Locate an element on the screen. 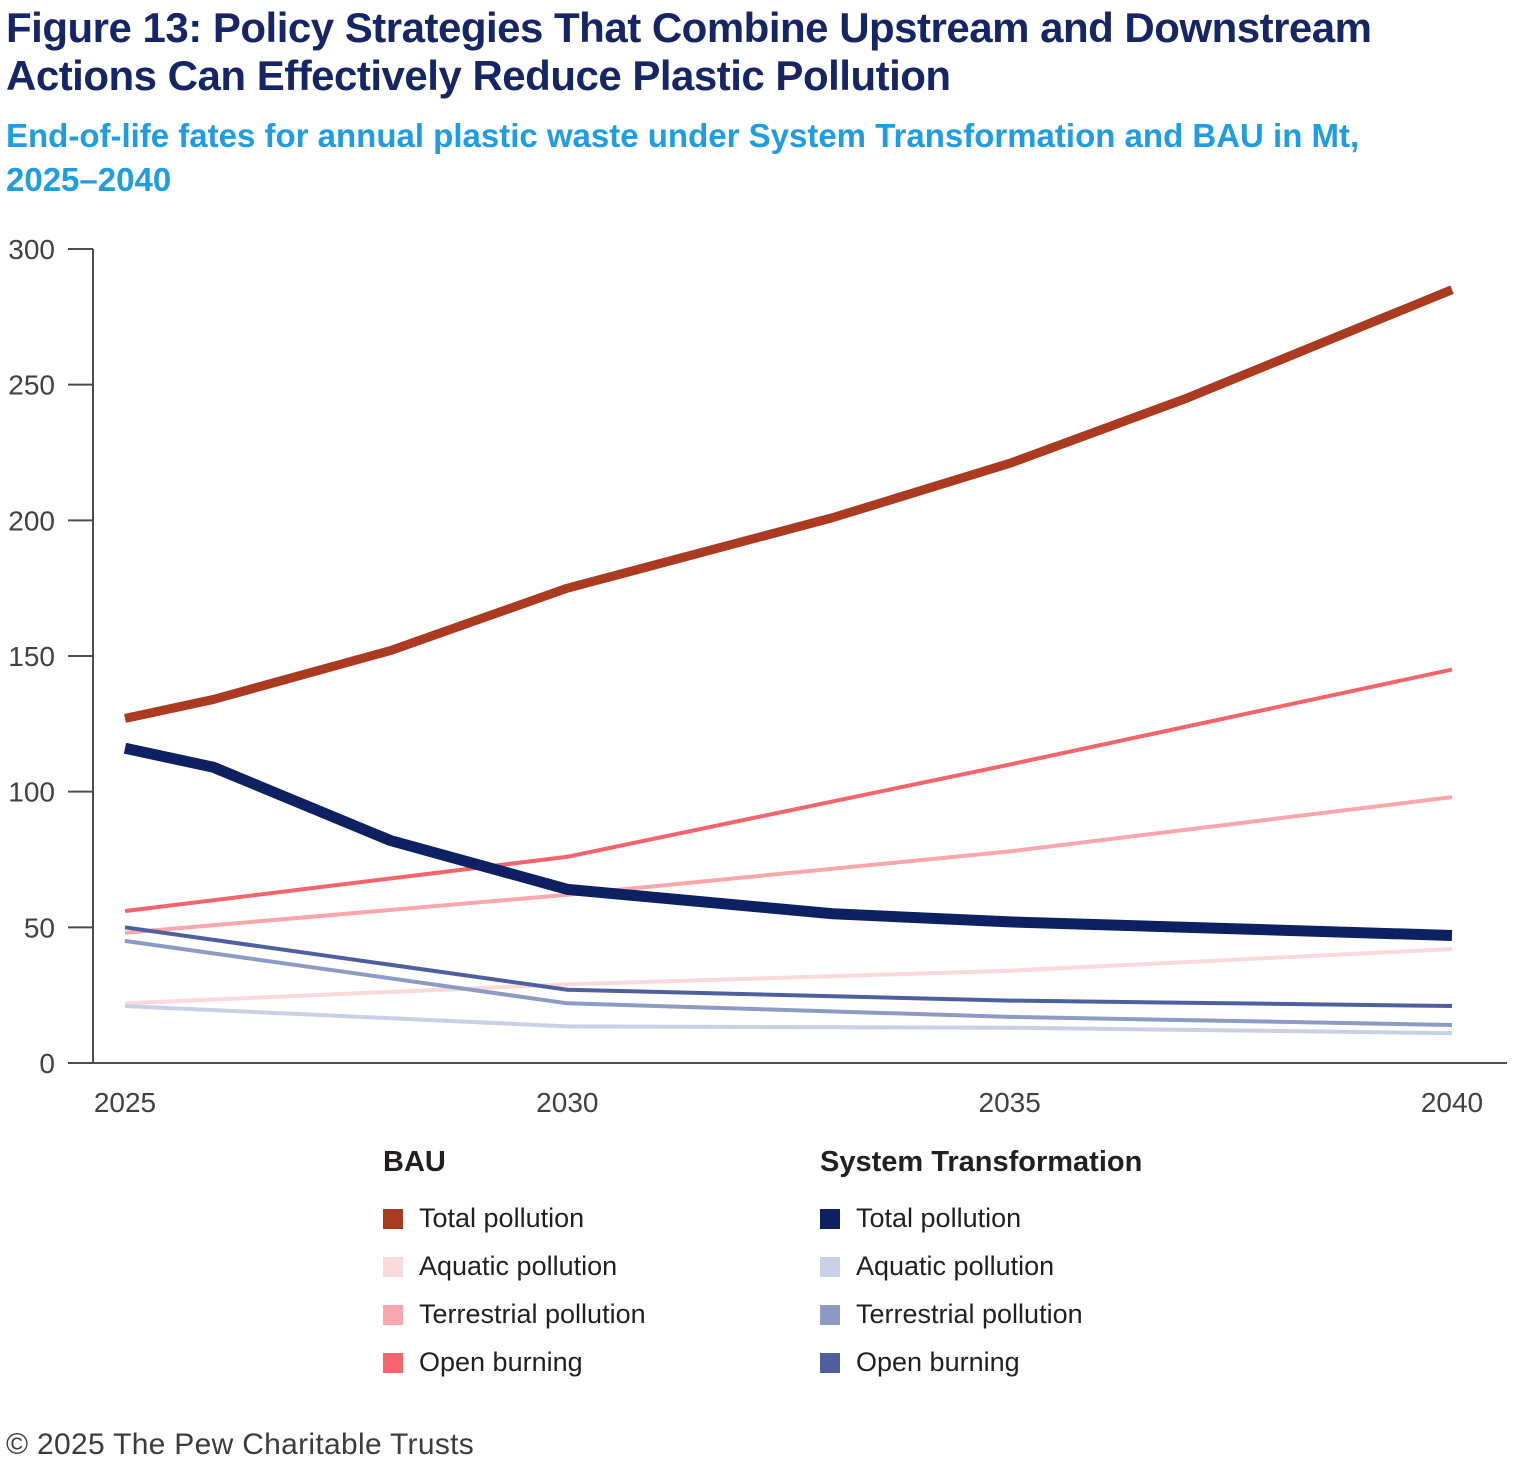 This screenshot has width=1520, height=1465. series-line-system-transformation-open-burning is located at coordinates (788, 967).